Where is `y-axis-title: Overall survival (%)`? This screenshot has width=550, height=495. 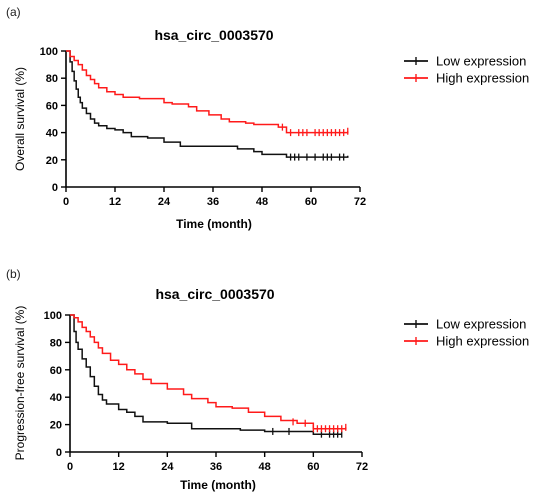 y-axis-title: Overall survival (%) is located at coordinates (20, 119).